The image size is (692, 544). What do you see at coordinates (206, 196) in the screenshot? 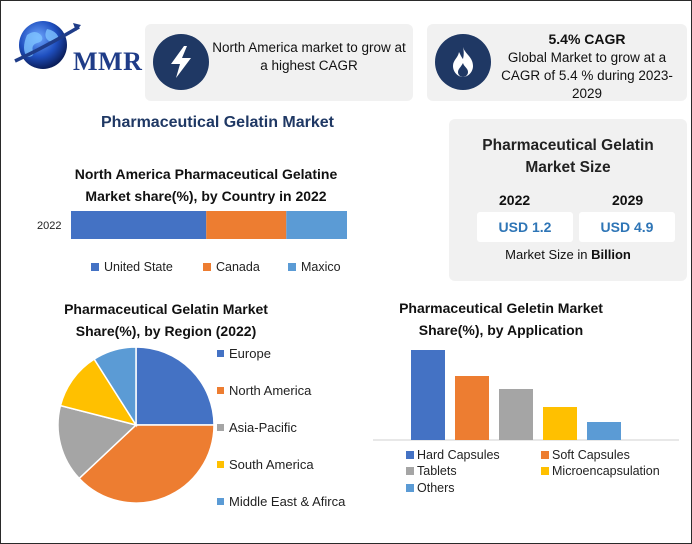
I see `country-chart-title-line2: Market share(%), by Country in 2022` at bounding box center [206, 196].